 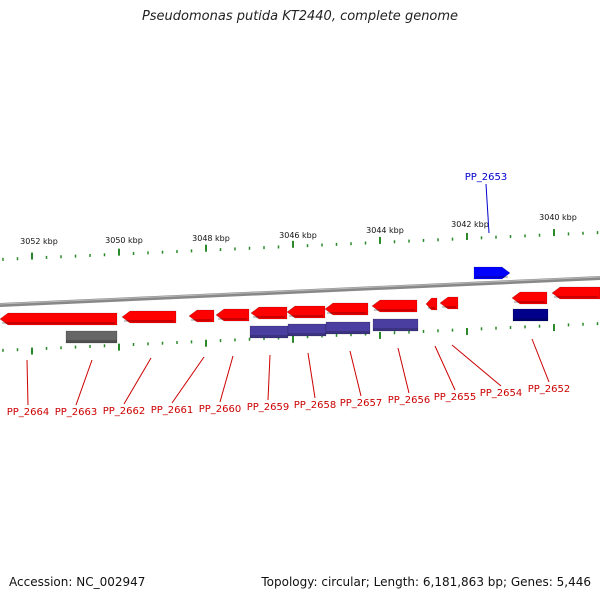 What do you see at coordinates (300, 338) in the screenshot?
I see `inner-tick-ring` at bounding box center [300, 338].